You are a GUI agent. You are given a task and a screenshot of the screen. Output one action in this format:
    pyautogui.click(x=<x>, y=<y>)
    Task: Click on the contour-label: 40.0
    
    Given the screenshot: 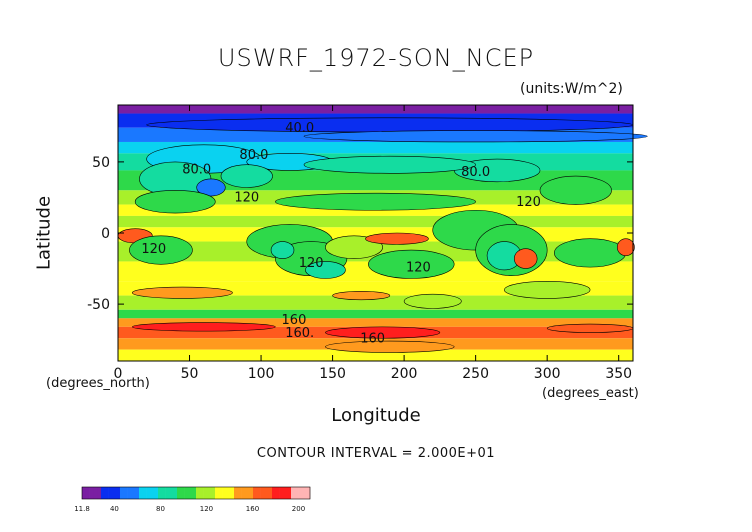 What is the action you would take?
    pyautogui.click(x=299, y=128)
    